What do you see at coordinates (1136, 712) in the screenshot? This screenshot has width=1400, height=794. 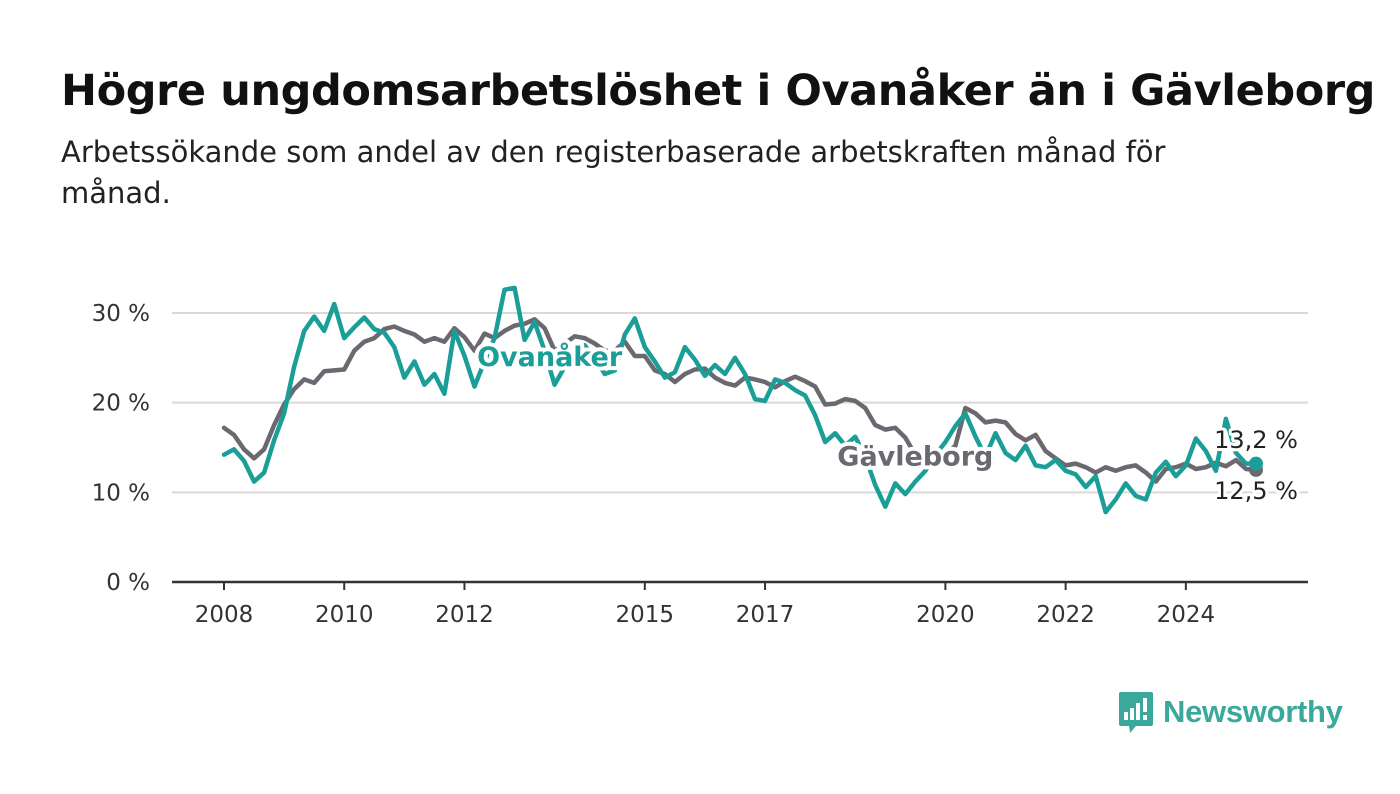 I see `bar-chart-speech-bubble-icon` at bounding box center [1136, 712].